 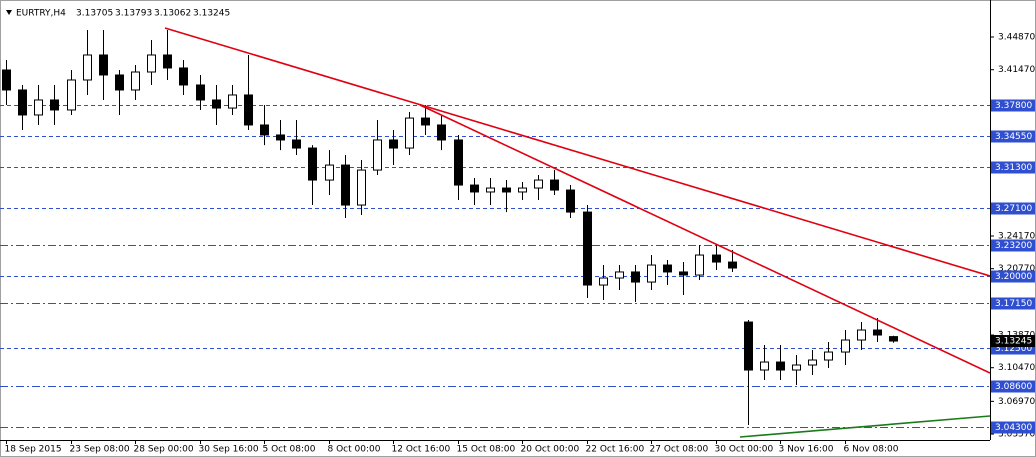 I want to click on y-tick-label: 3.20770, so click(x=1016, y=269).